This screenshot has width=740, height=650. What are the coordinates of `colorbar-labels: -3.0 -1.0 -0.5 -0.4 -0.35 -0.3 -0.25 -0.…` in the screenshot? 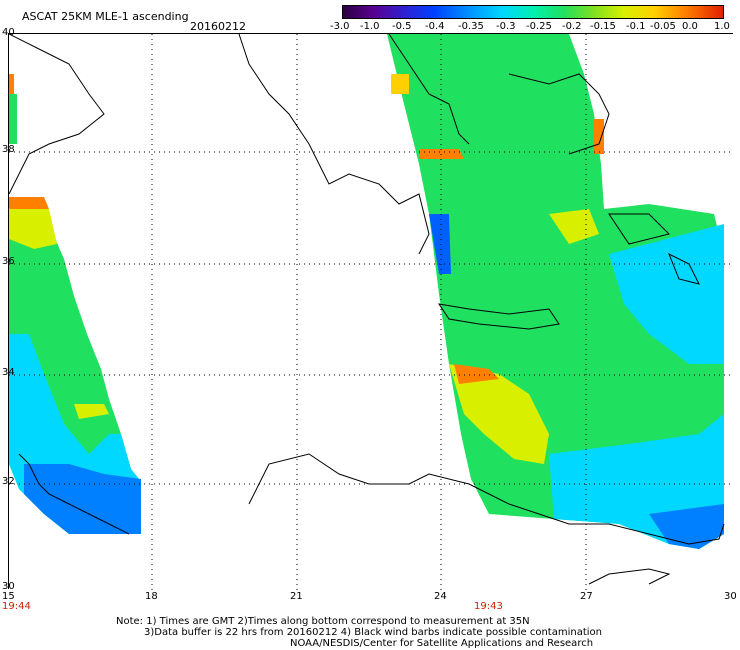 It's located at (535, 28).